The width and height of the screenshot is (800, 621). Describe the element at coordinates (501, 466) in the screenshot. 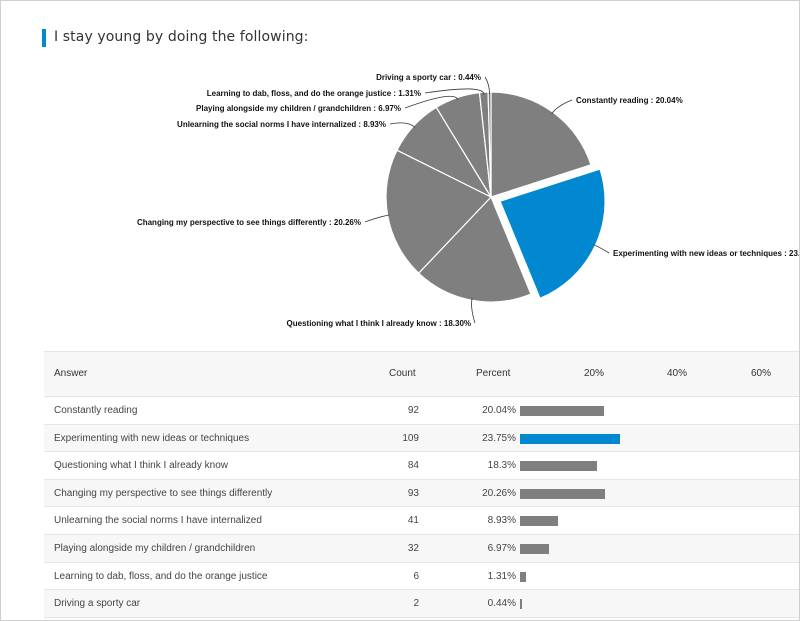

I see `row-percent: 18.3%` at that location.